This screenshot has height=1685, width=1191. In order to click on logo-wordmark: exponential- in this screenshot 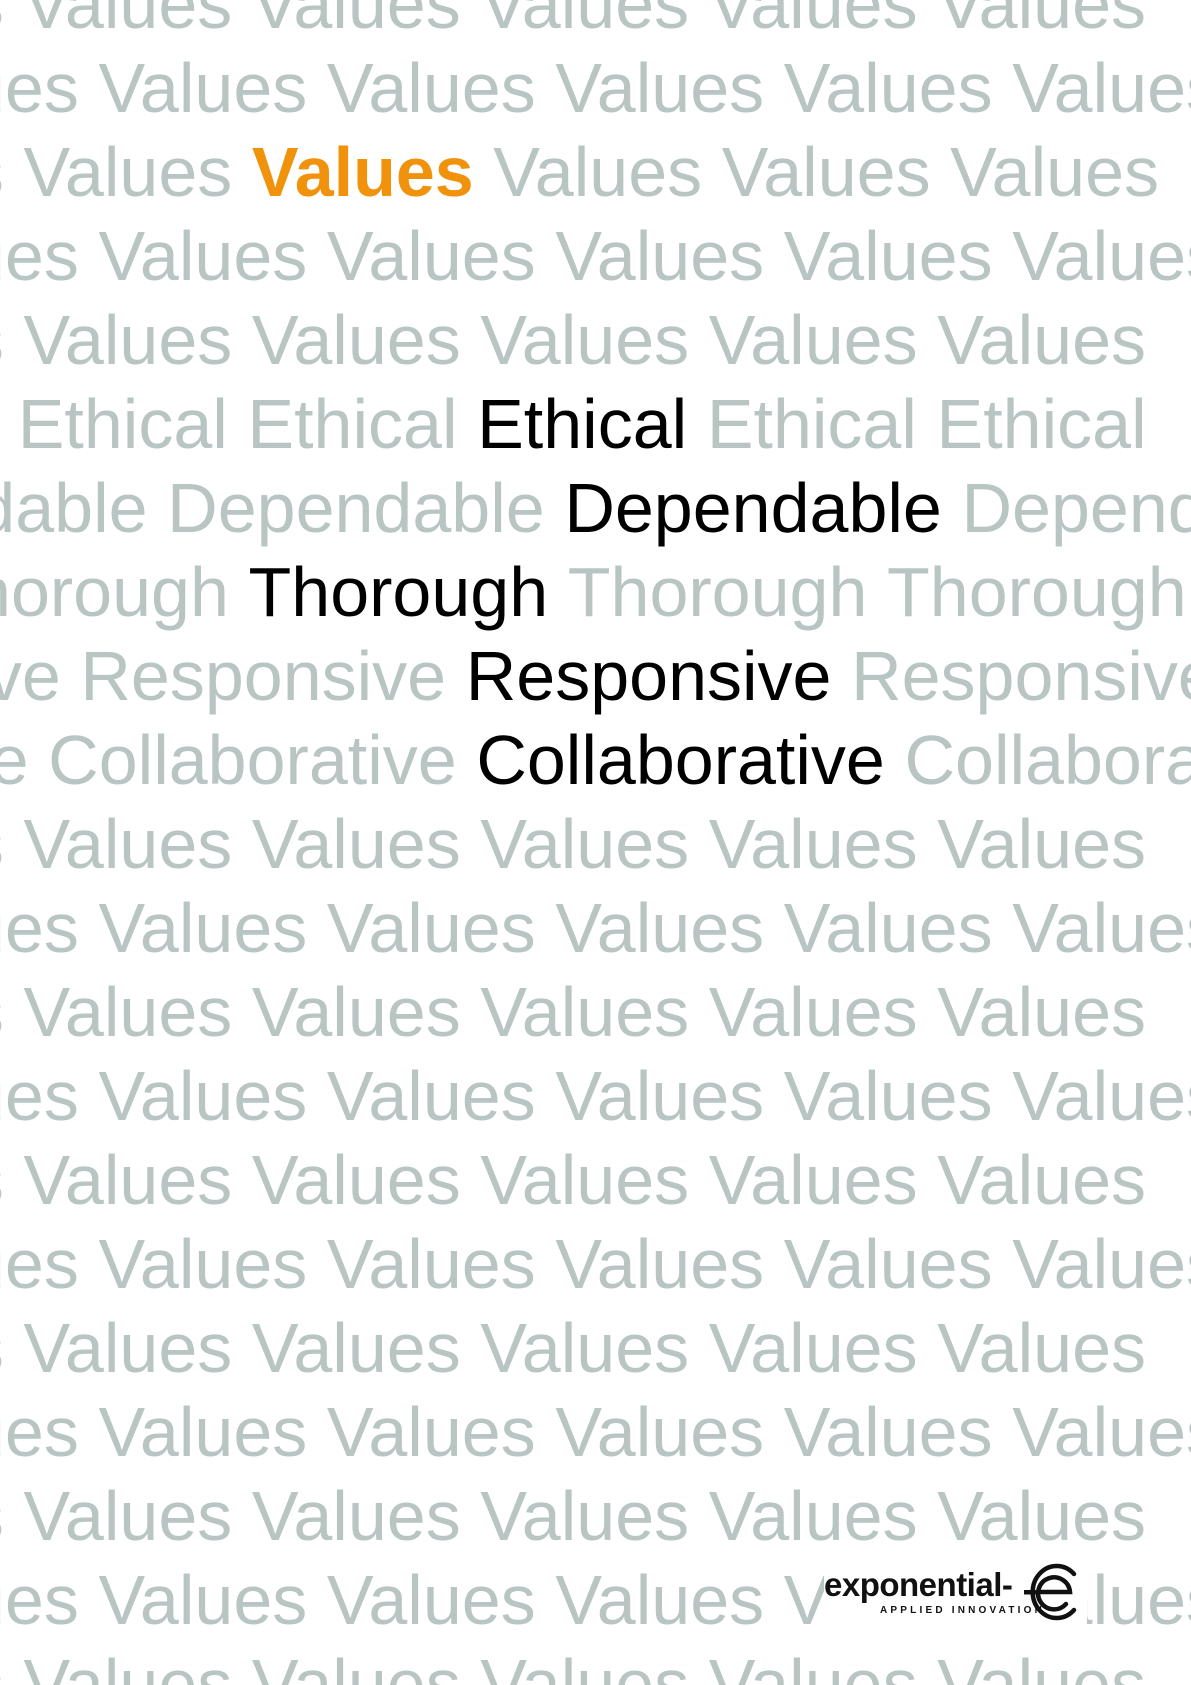, I will do `click(918, 1584)`.